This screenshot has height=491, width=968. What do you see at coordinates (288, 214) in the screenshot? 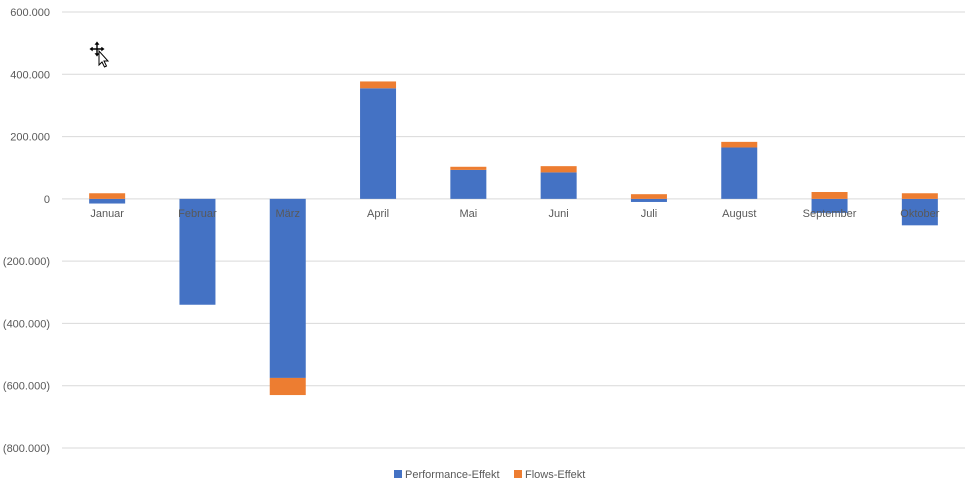
I see `x-category-label: März` at bounding box center [288, 214].